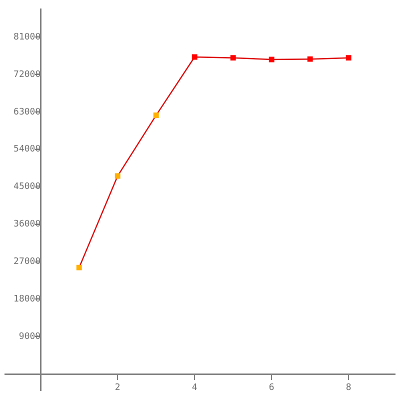 The width and height of the screenshot is (400, 400). Describe the element at coordinates (27, 75) in the screenshot. I see `y-tick-label: 72000` at that location.